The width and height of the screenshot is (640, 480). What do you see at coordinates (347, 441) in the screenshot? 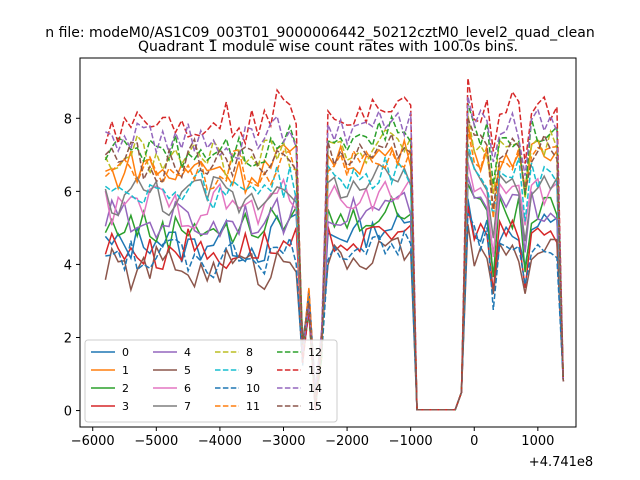
I see `x-tick-label: −2000` at bounding box center [347, 441].